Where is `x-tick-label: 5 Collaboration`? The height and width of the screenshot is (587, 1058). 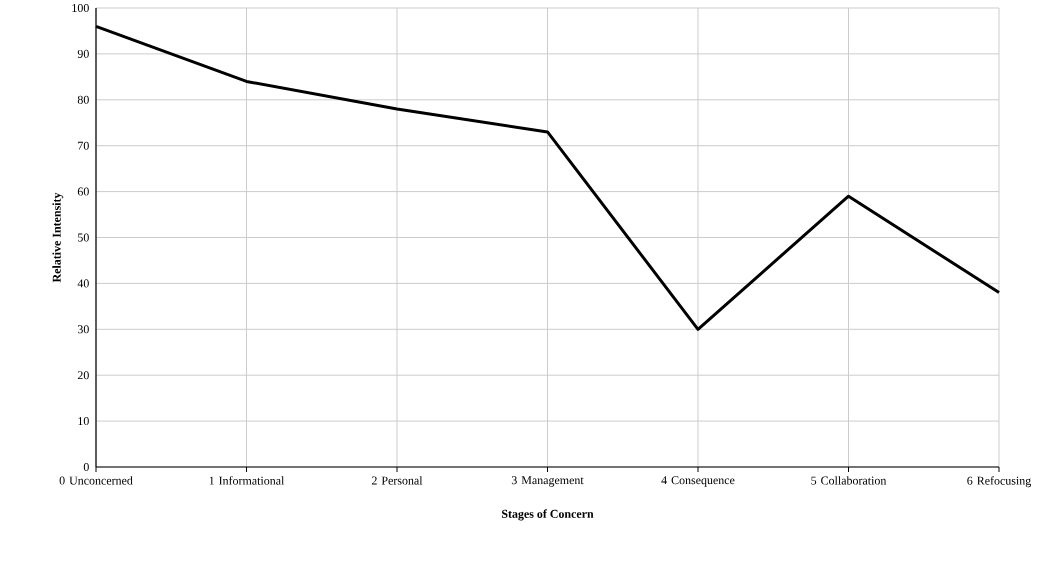 x-tick-label: 5 Collaboration is located at coordinates (849, 480).